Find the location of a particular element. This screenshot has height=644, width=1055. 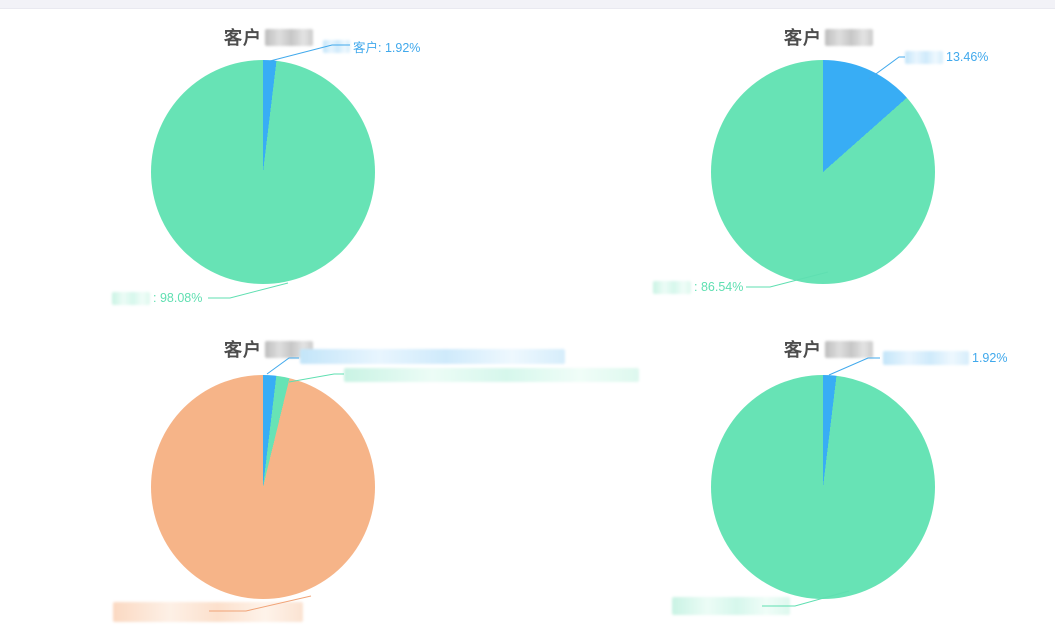

chart3-orange-slice-label is located at coordinates (208, 612).